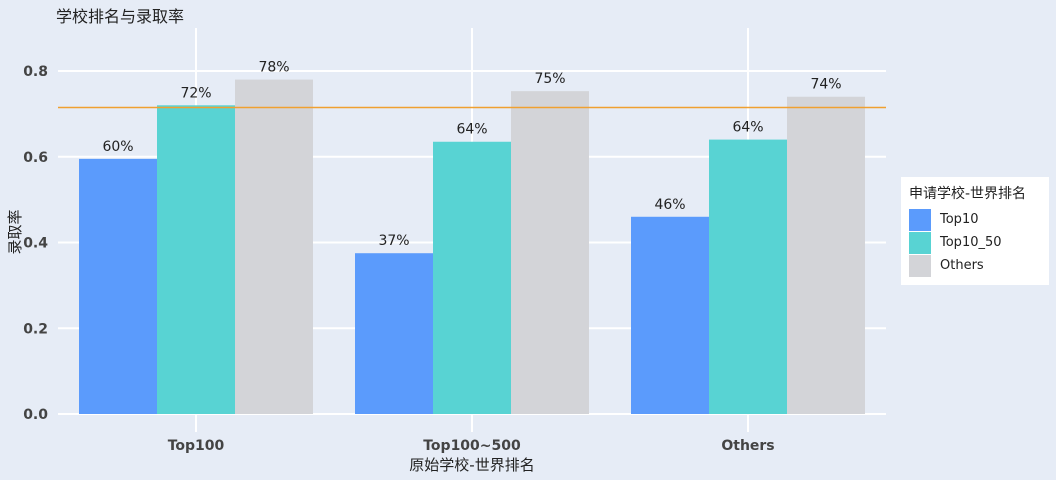 The image size is (1056, 480). What do you see at coordinates (35, 415) in the screenshot?
I see `y-tick-label: 0.0` at bounding box center [35, 415].